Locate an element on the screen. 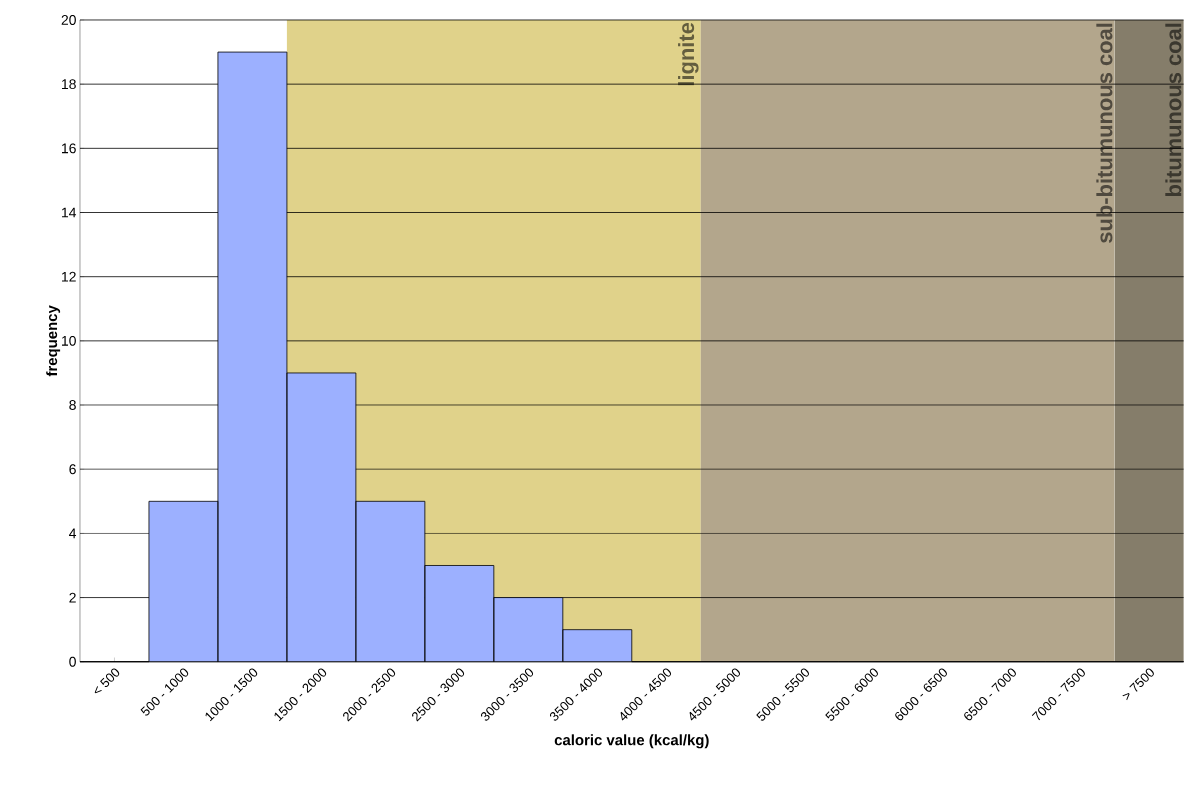 This screenshot has height=796, width=1184. y-tick-label: 4 is located at coordinates (73, 533).